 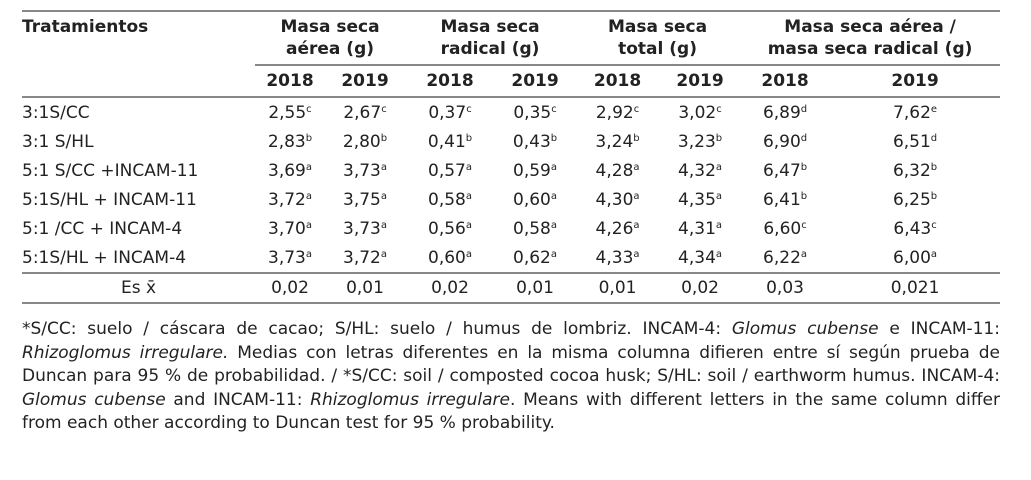 What do you see at coordinates (330, 38) in the screenshot?
I see `header-aerial-mass: Masa seca aérea (g)` at bounding box center [330, 38].